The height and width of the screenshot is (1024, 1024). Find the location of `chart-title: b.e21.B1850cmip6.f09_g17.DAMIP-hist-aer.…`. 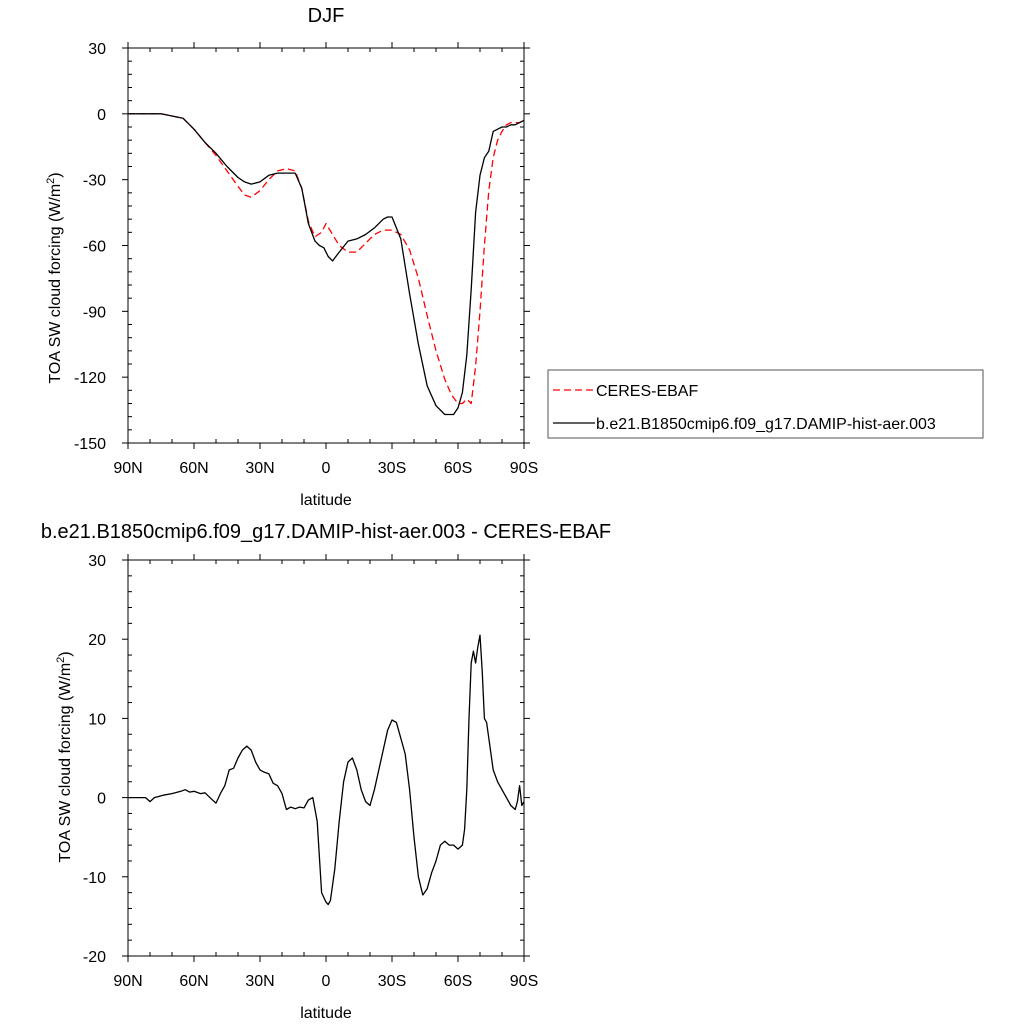

chart-title: b.e21.B1850cmip6.f09_g17.DAMIP-hist-aer.… is located at coordinates (326, 532).